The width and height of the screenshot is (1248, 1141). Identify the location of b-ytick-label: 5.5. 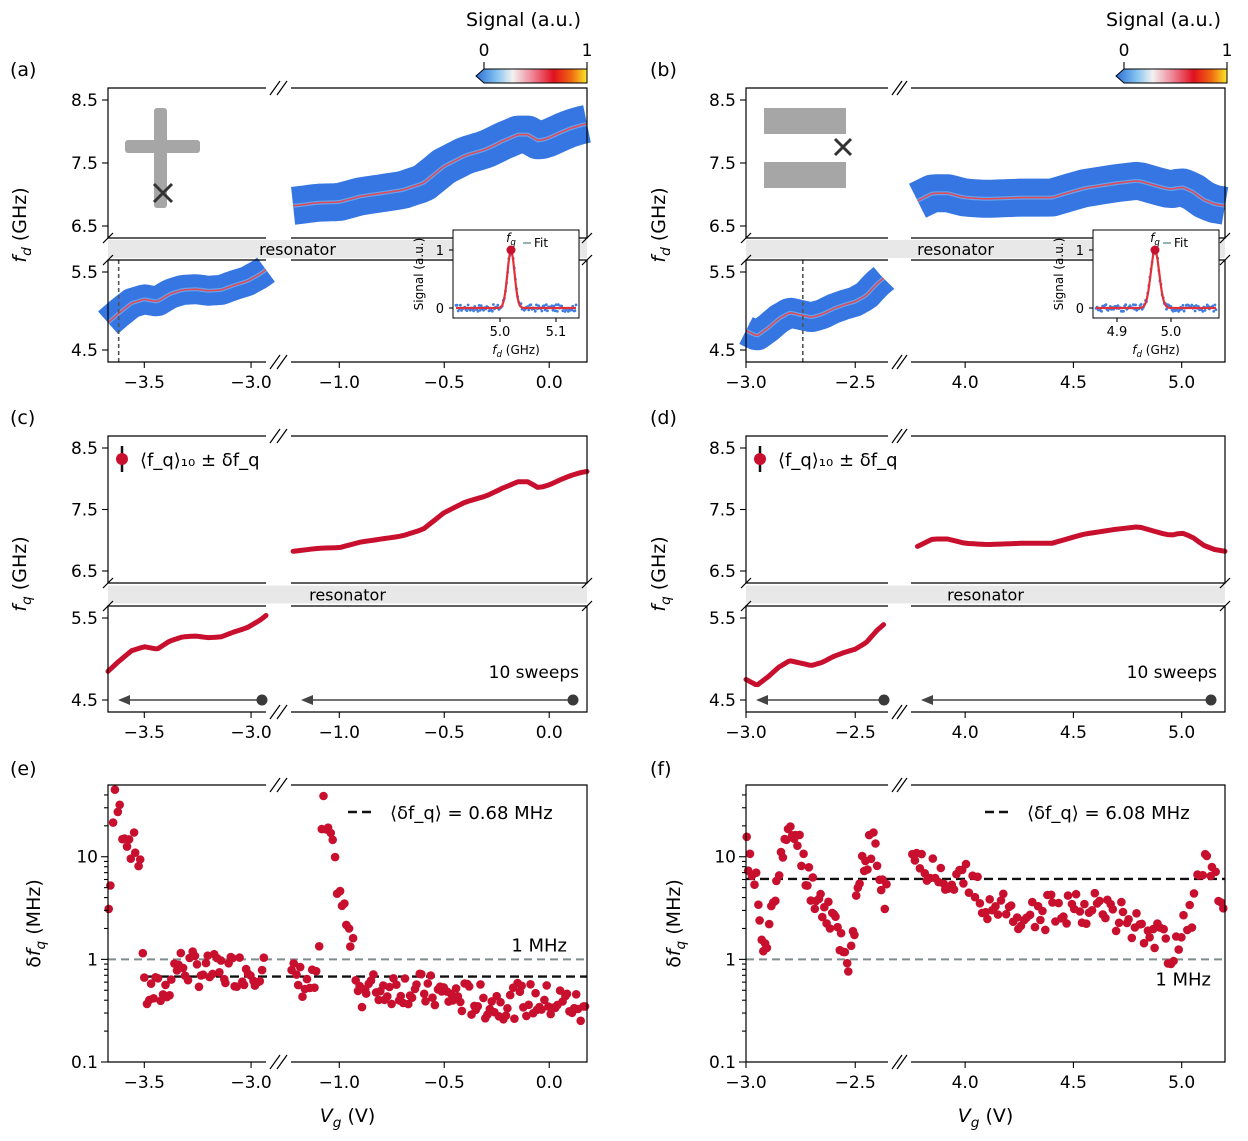
(722, 273).